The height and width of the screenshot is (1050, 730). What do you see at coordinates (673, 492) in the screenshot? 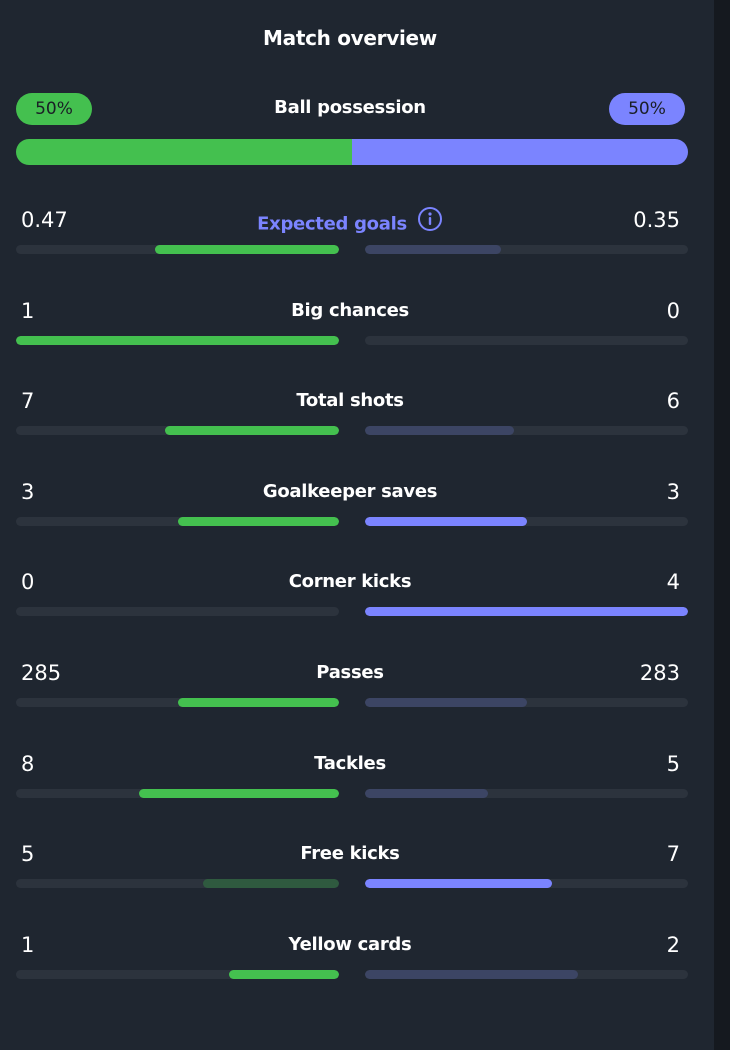
I see `away-stat-value: 3` at bounding box center [673, 492].